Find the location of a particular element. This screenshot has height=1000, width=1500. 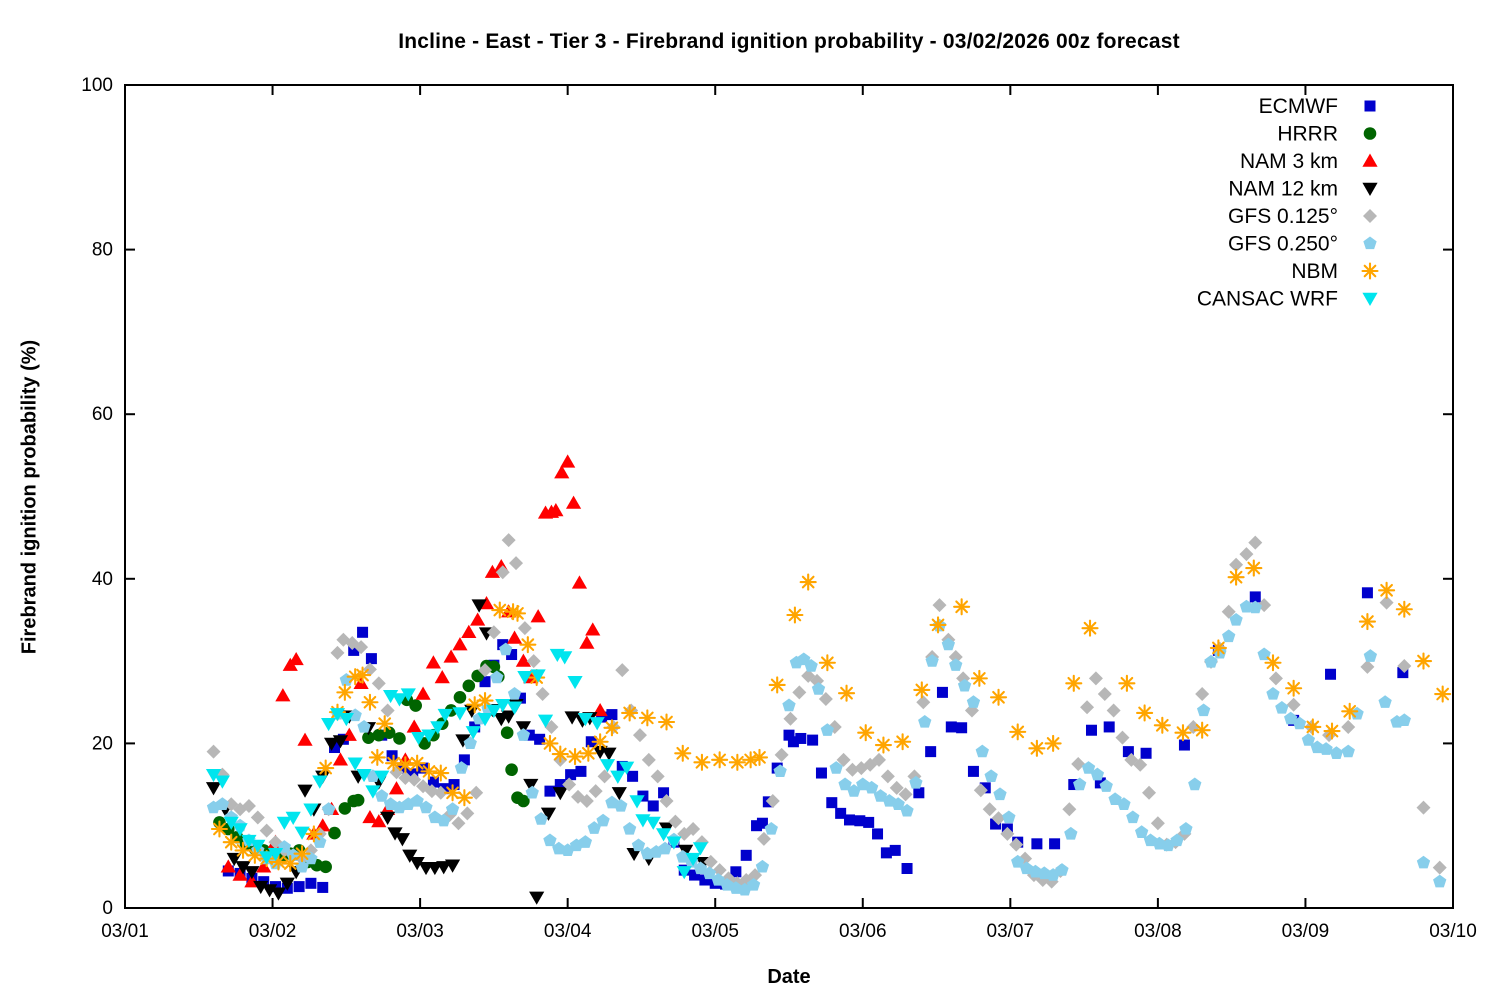

x-tick-label: 03/04 is located at coordinates (568, 931).